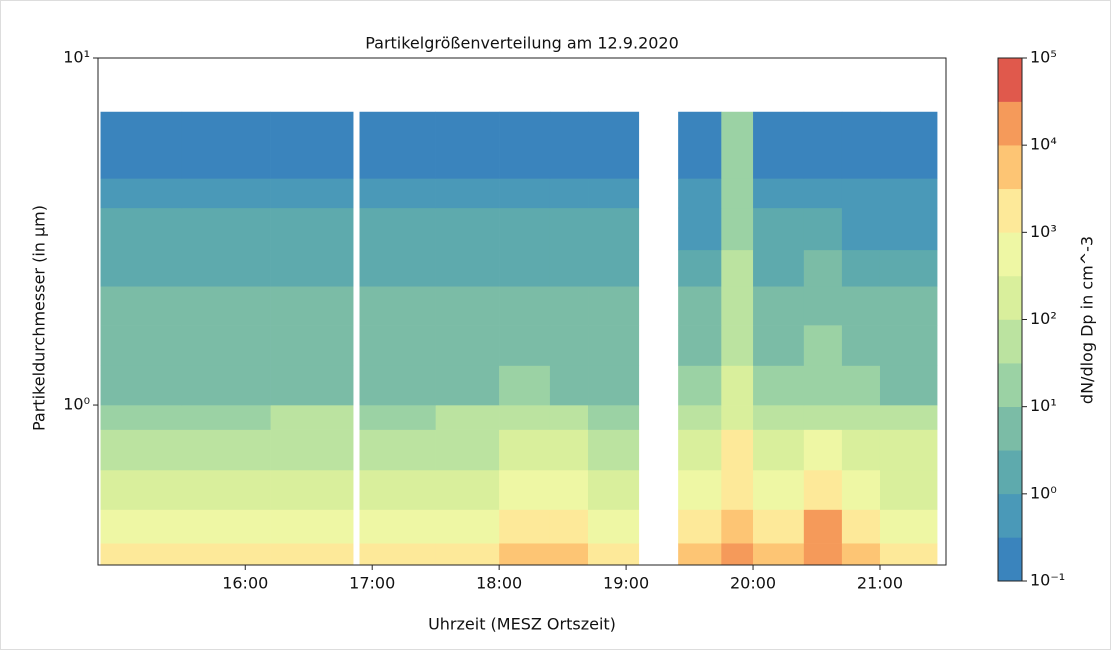  Describe the element at coordinates (1043, 318) in the screenshot. I see `colorbar-tick-label: 10²` at that location.